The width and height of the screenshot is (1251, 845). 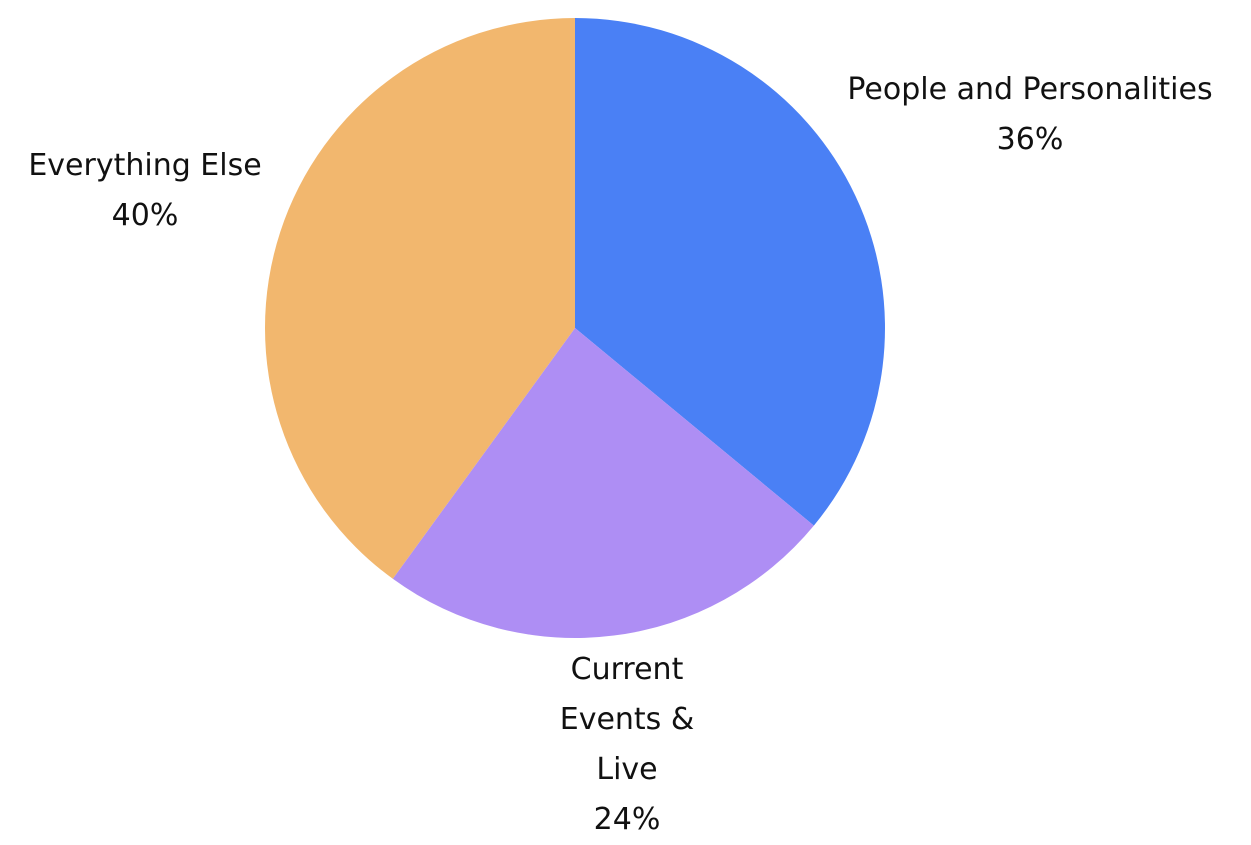 What do you see at coordinates (627, 719) in the screenshot?
I see `slice-label-name: Current Events & Live` at bounding box center [627, 719].